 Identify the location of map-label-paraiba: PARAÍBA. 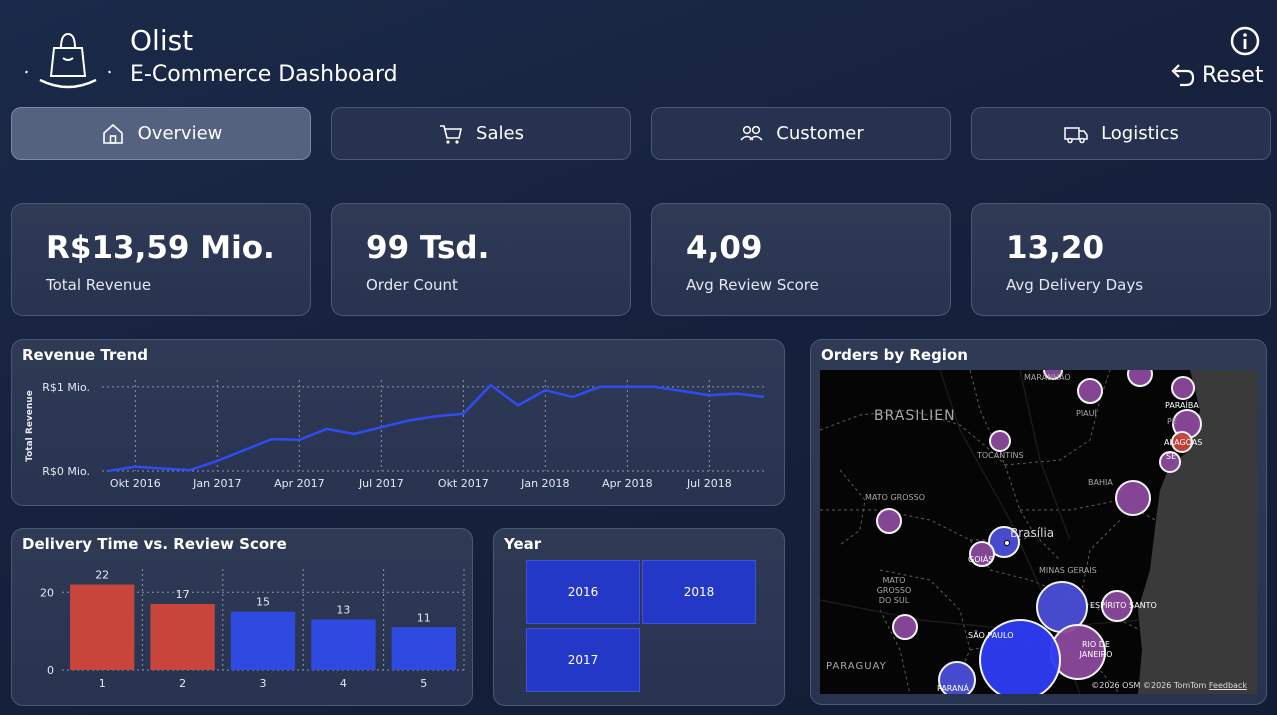
(1182, 405).